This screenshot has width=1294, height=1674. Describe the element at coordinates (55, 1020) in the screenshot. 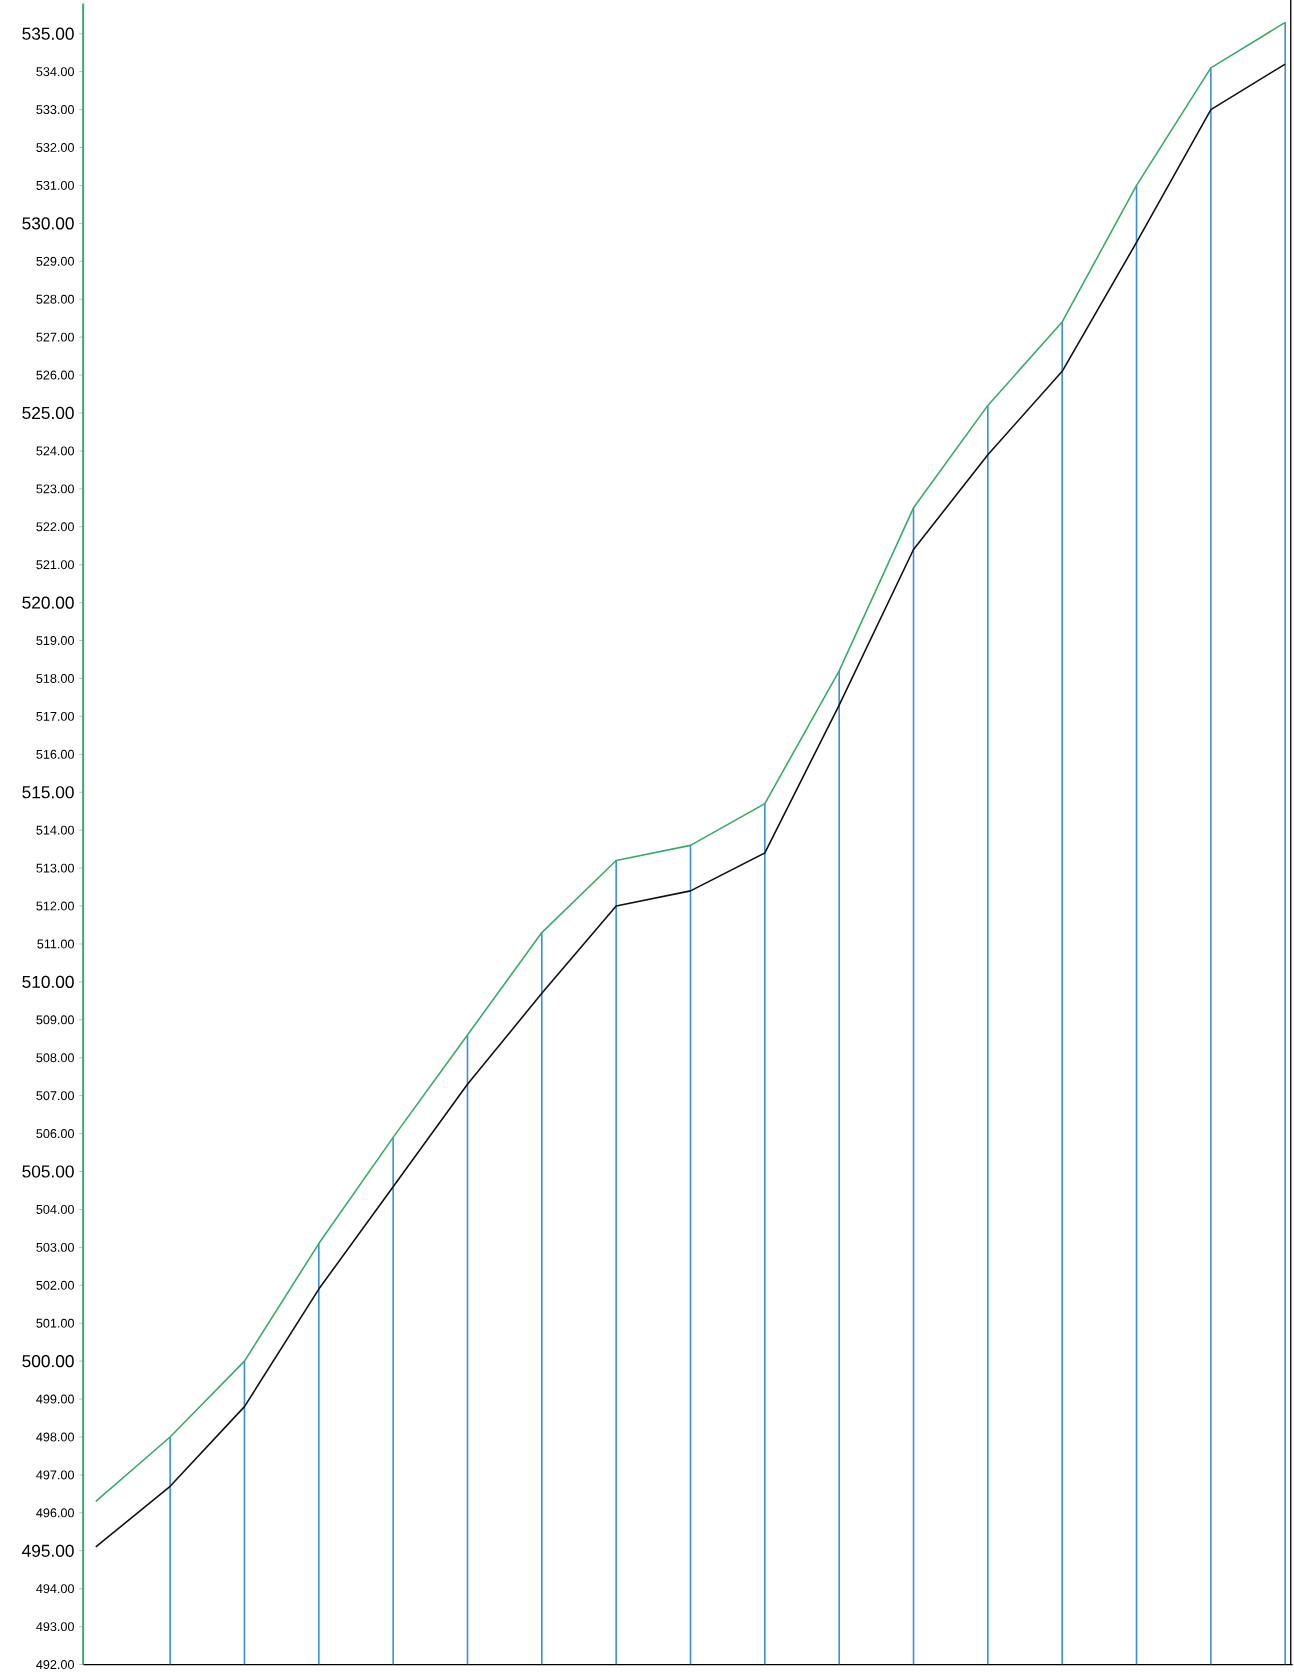

I see `y-tick-label: 509.00` at that location.